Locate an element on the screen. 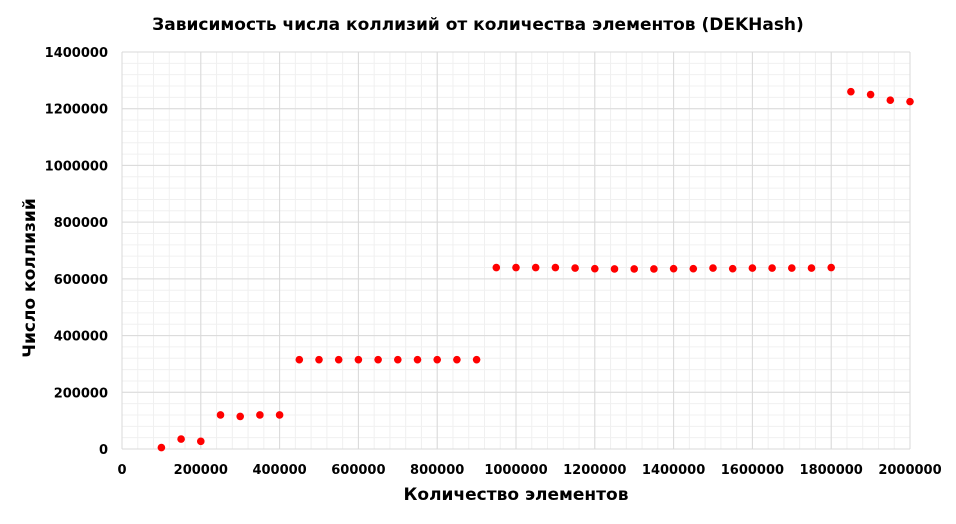 This screenshot has height=524, width=956. x-tick-label: 200000 is located at coordinates (201, 470).